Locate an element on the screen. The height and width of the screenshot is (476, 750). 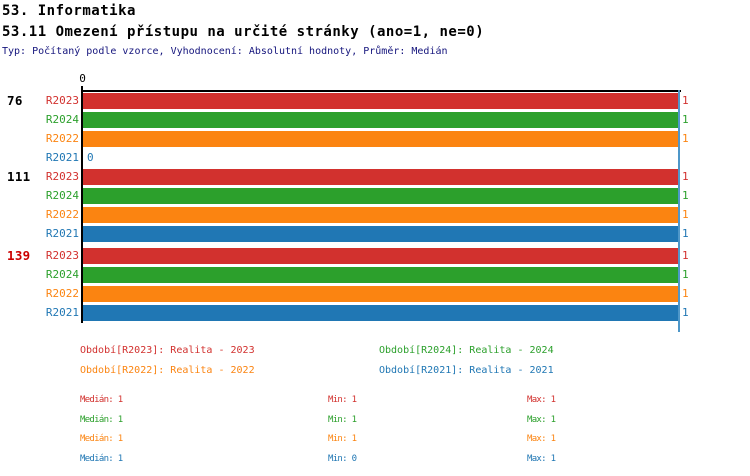
legend-item-r2023: Období[R2023]: Realita - 2023 is located at coordinates (167, 350).